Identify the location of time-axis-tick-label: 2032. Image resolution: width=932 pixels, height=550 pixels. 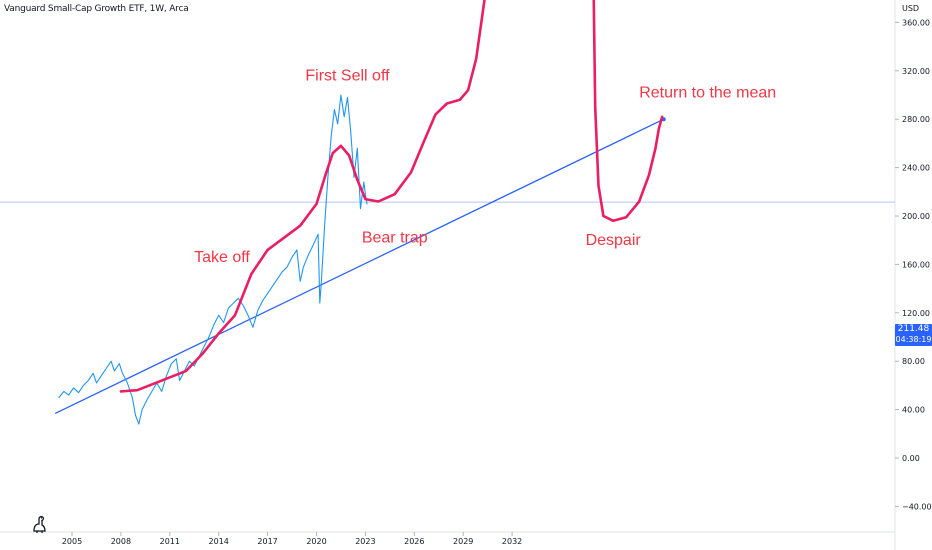
(512, 541).